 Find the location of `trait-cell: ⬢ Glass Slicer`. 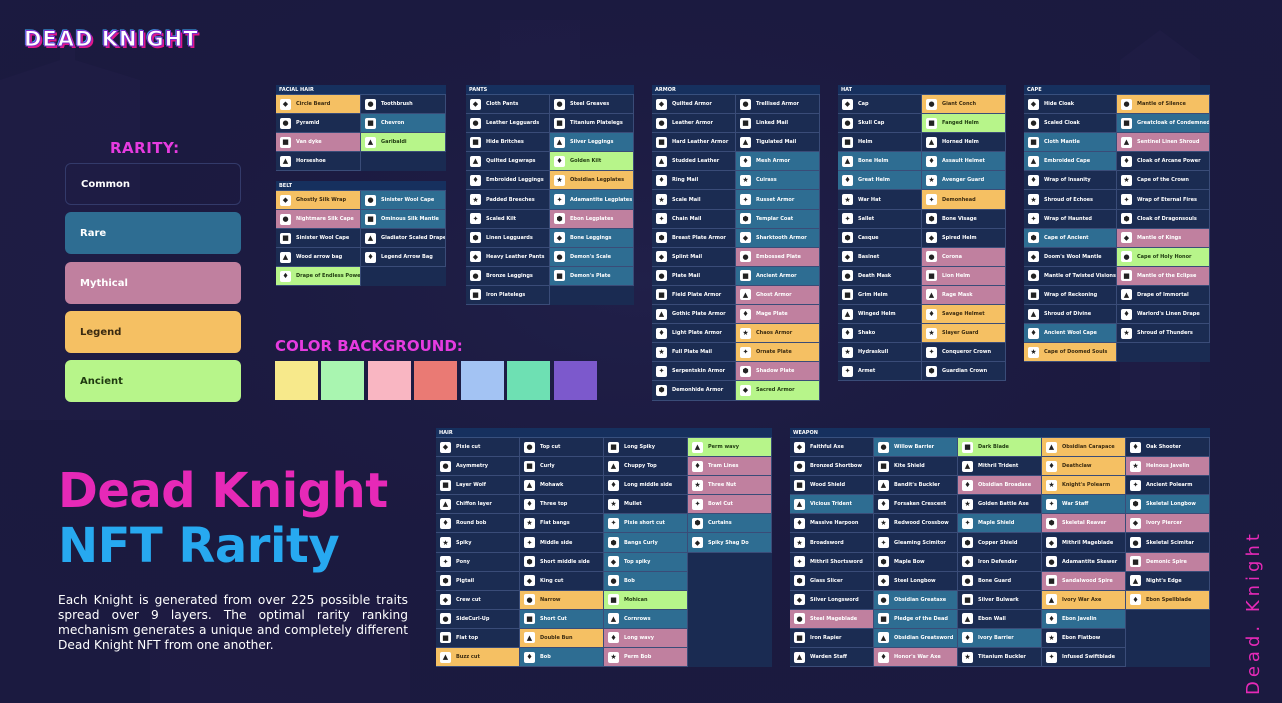

trait-cell: ⬢ Glass Slicer is located at coordinates (832, 581).